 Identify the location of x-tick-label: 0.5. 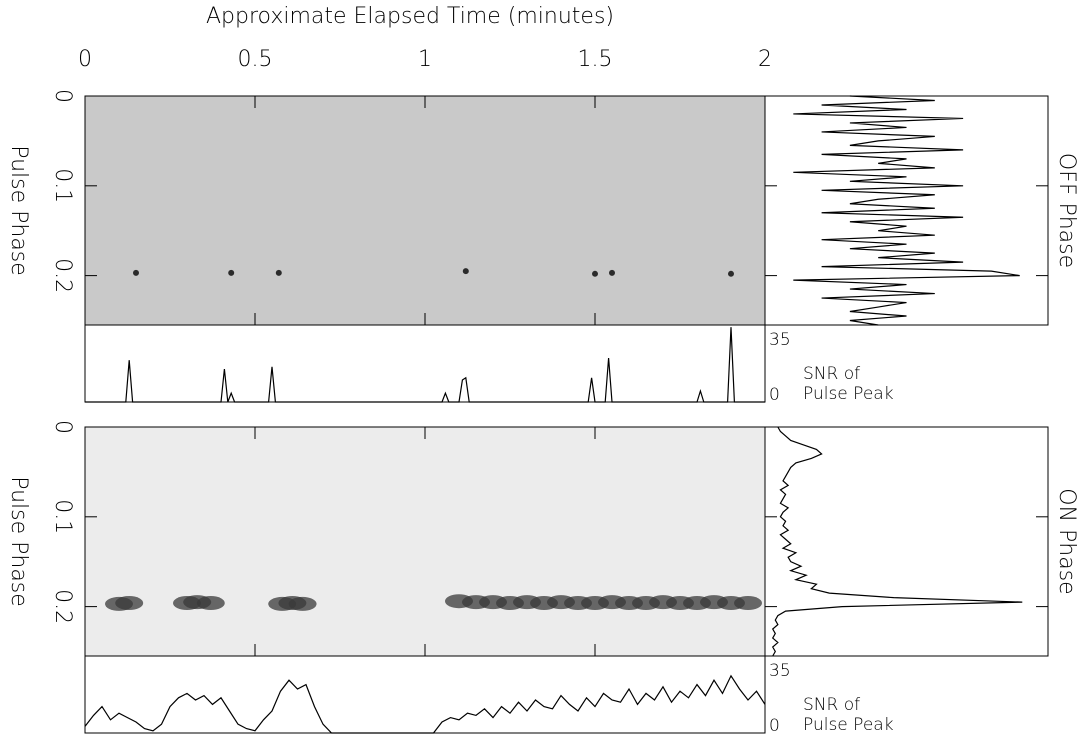
(255, 59).